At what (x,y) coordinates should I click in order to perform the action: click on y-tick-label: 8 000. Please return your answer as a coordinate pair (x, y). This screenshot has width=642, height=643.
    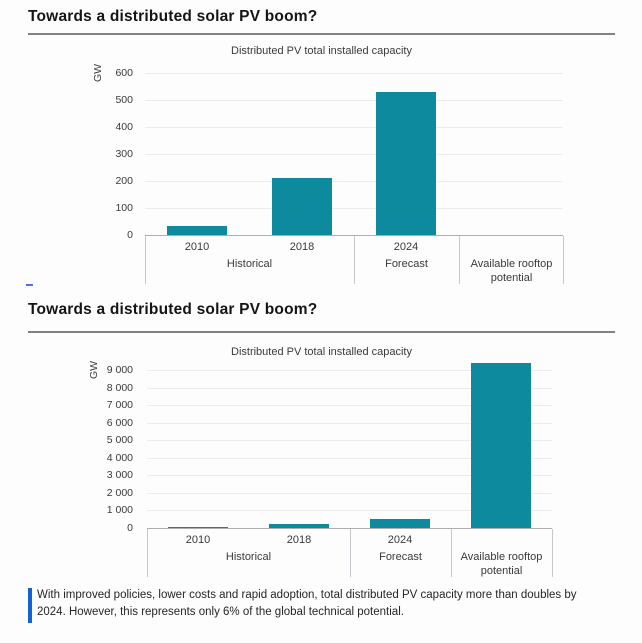
    Looking at the image, I should click on (119, 388).